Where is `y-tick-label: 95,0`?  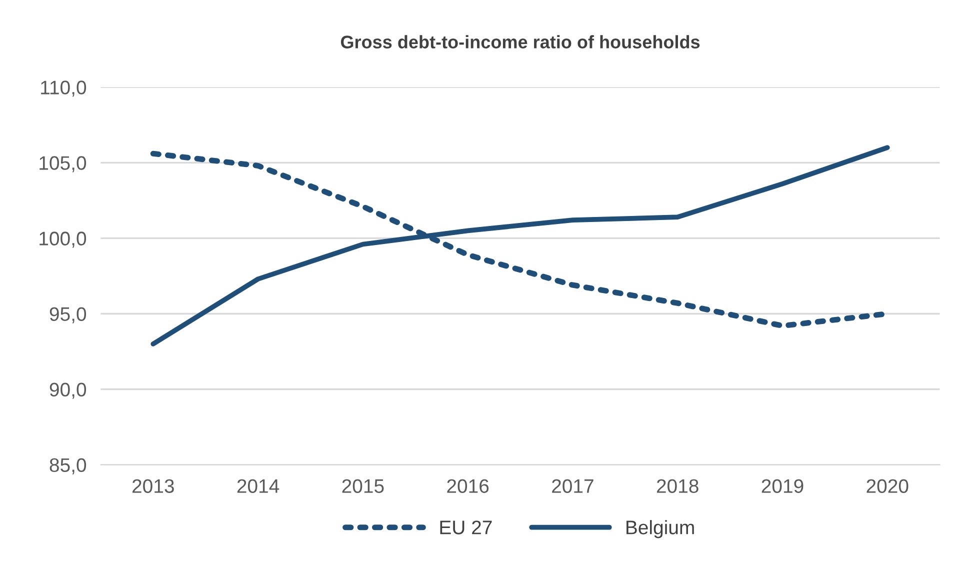 y-tick-label: 95,0 is located at coordinates (68, 315).